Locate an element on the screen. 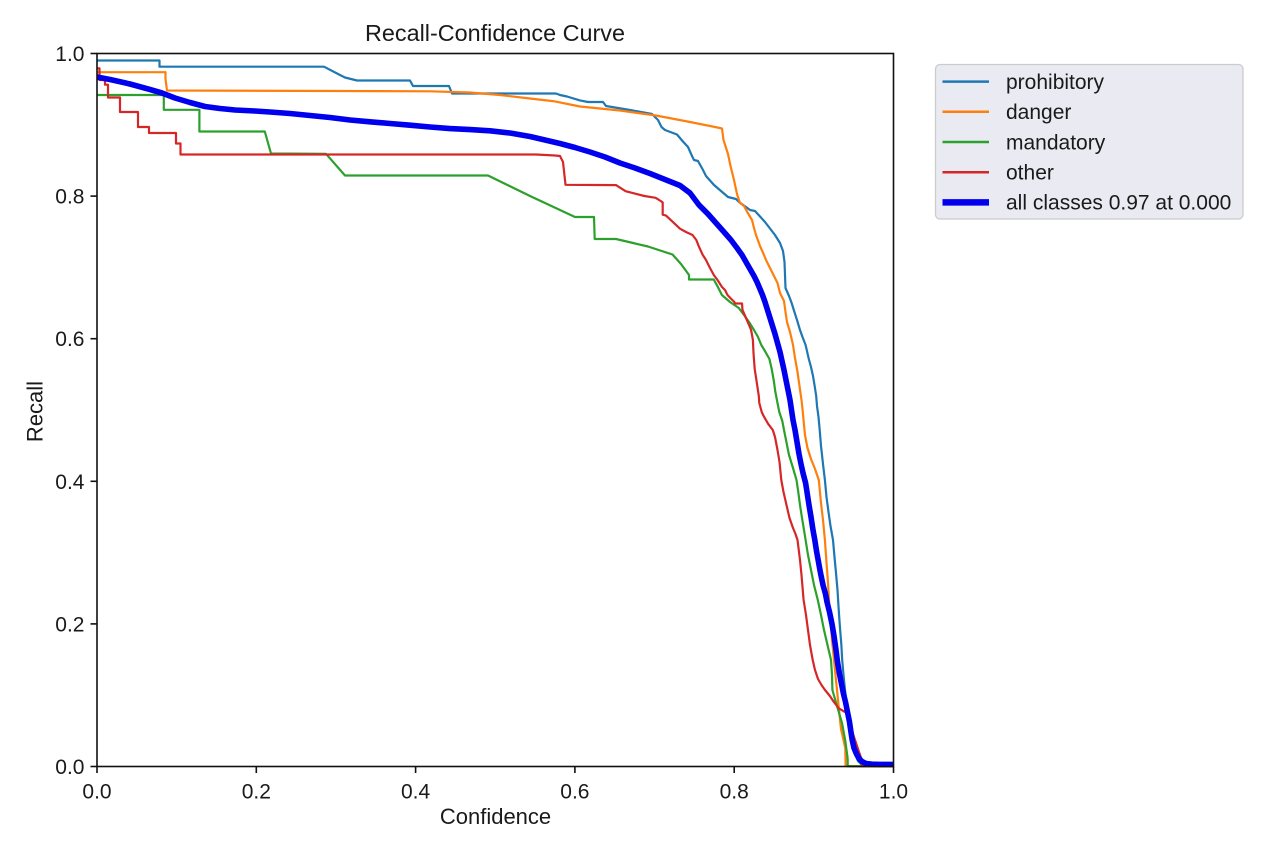 This screenshot has height=853, width=1280. svg-text: danger is located at coordinates (1038, 112).